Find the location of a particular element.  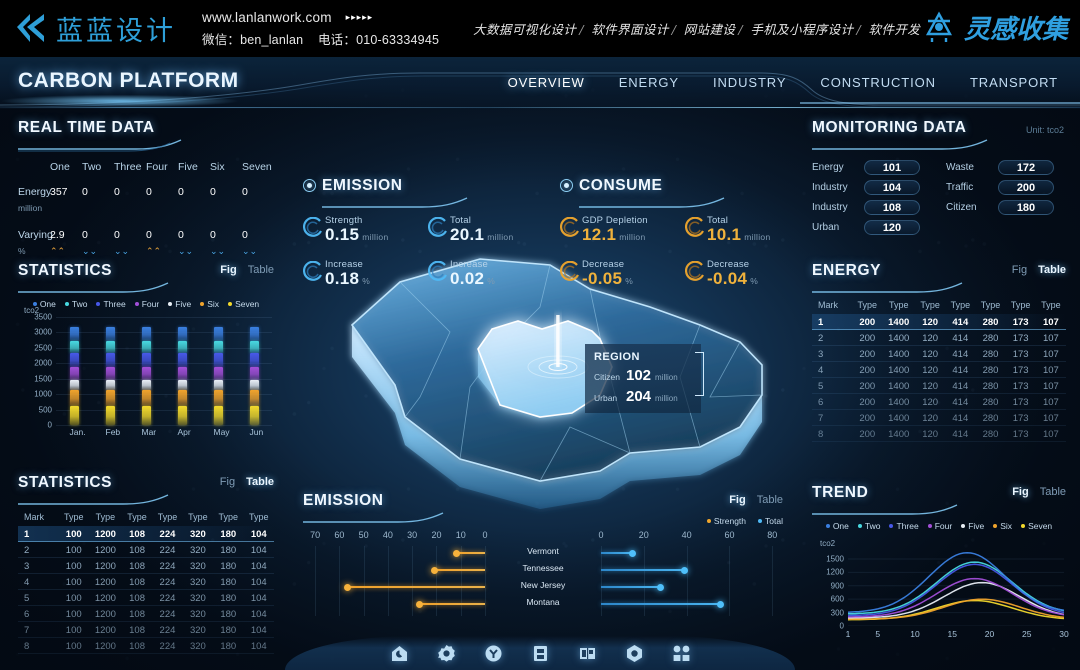

table-cell: 7 is located at coordinates (821, 418).